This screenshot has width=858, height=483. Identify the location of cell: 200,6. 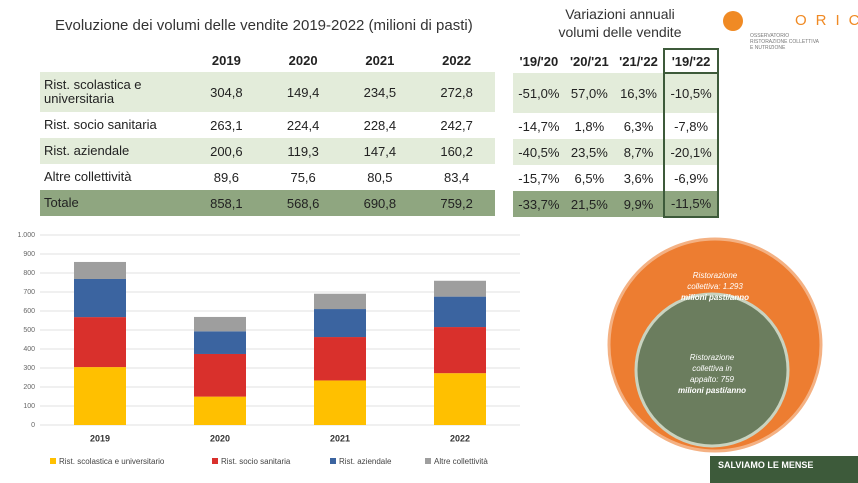
(226, 151).